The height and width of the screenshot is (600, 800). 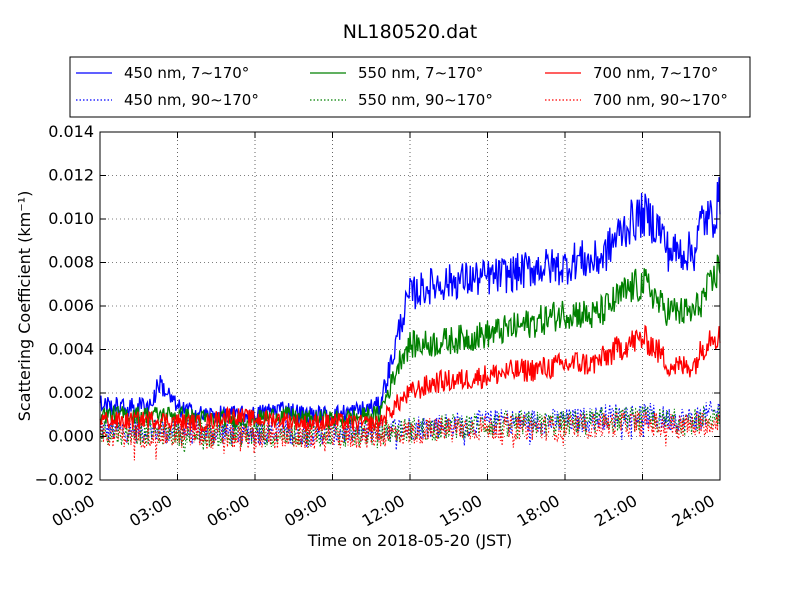 What do you see at coordinates (71, 175) in the screenshot?
I see `y-tick-label: 0.012` at bounding box center [71, 175].